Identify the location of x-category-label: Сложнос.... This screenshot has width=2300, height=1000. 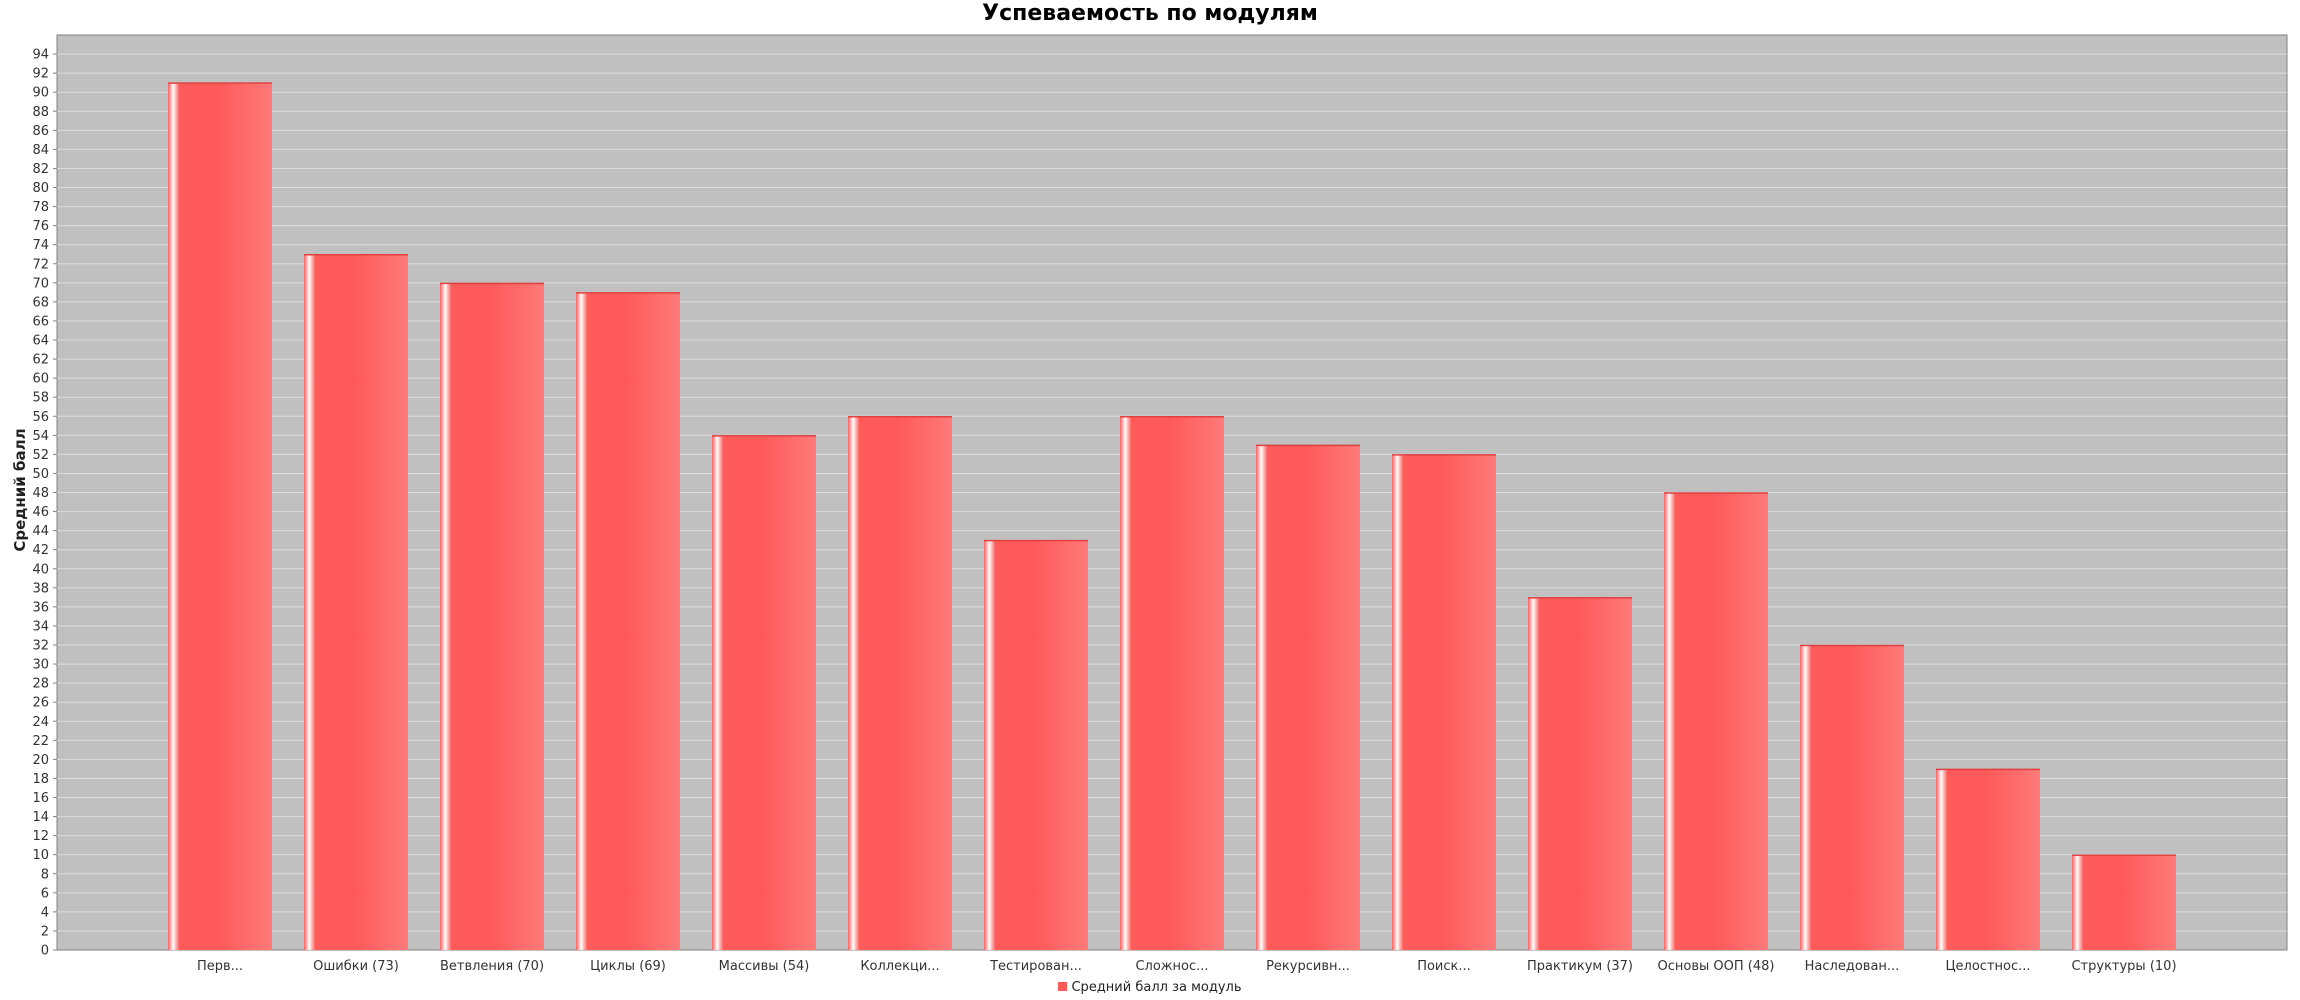
(1171, 966).